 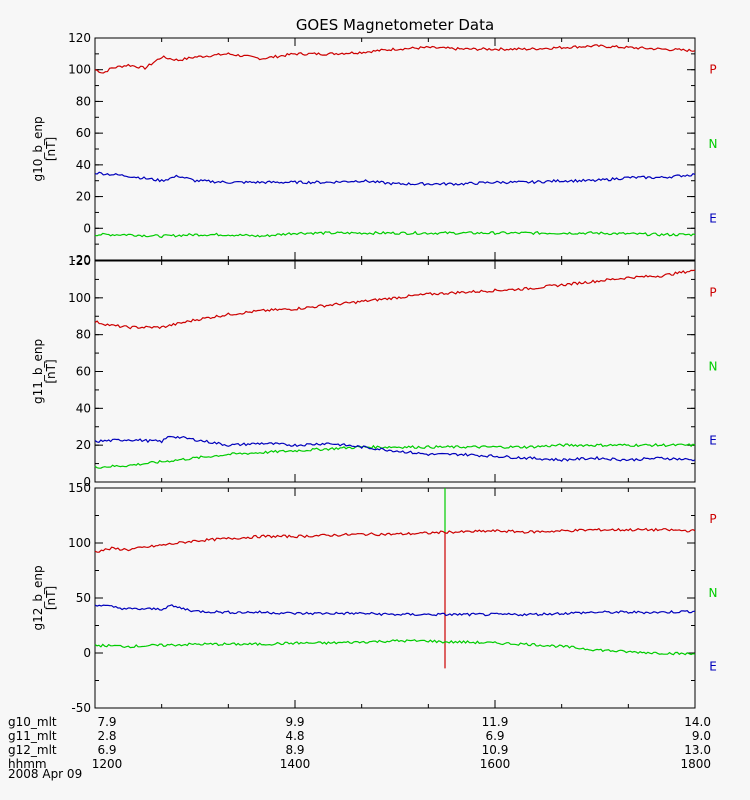 I want to click on x-row-value: 8.9, so click(x=294, y=750).